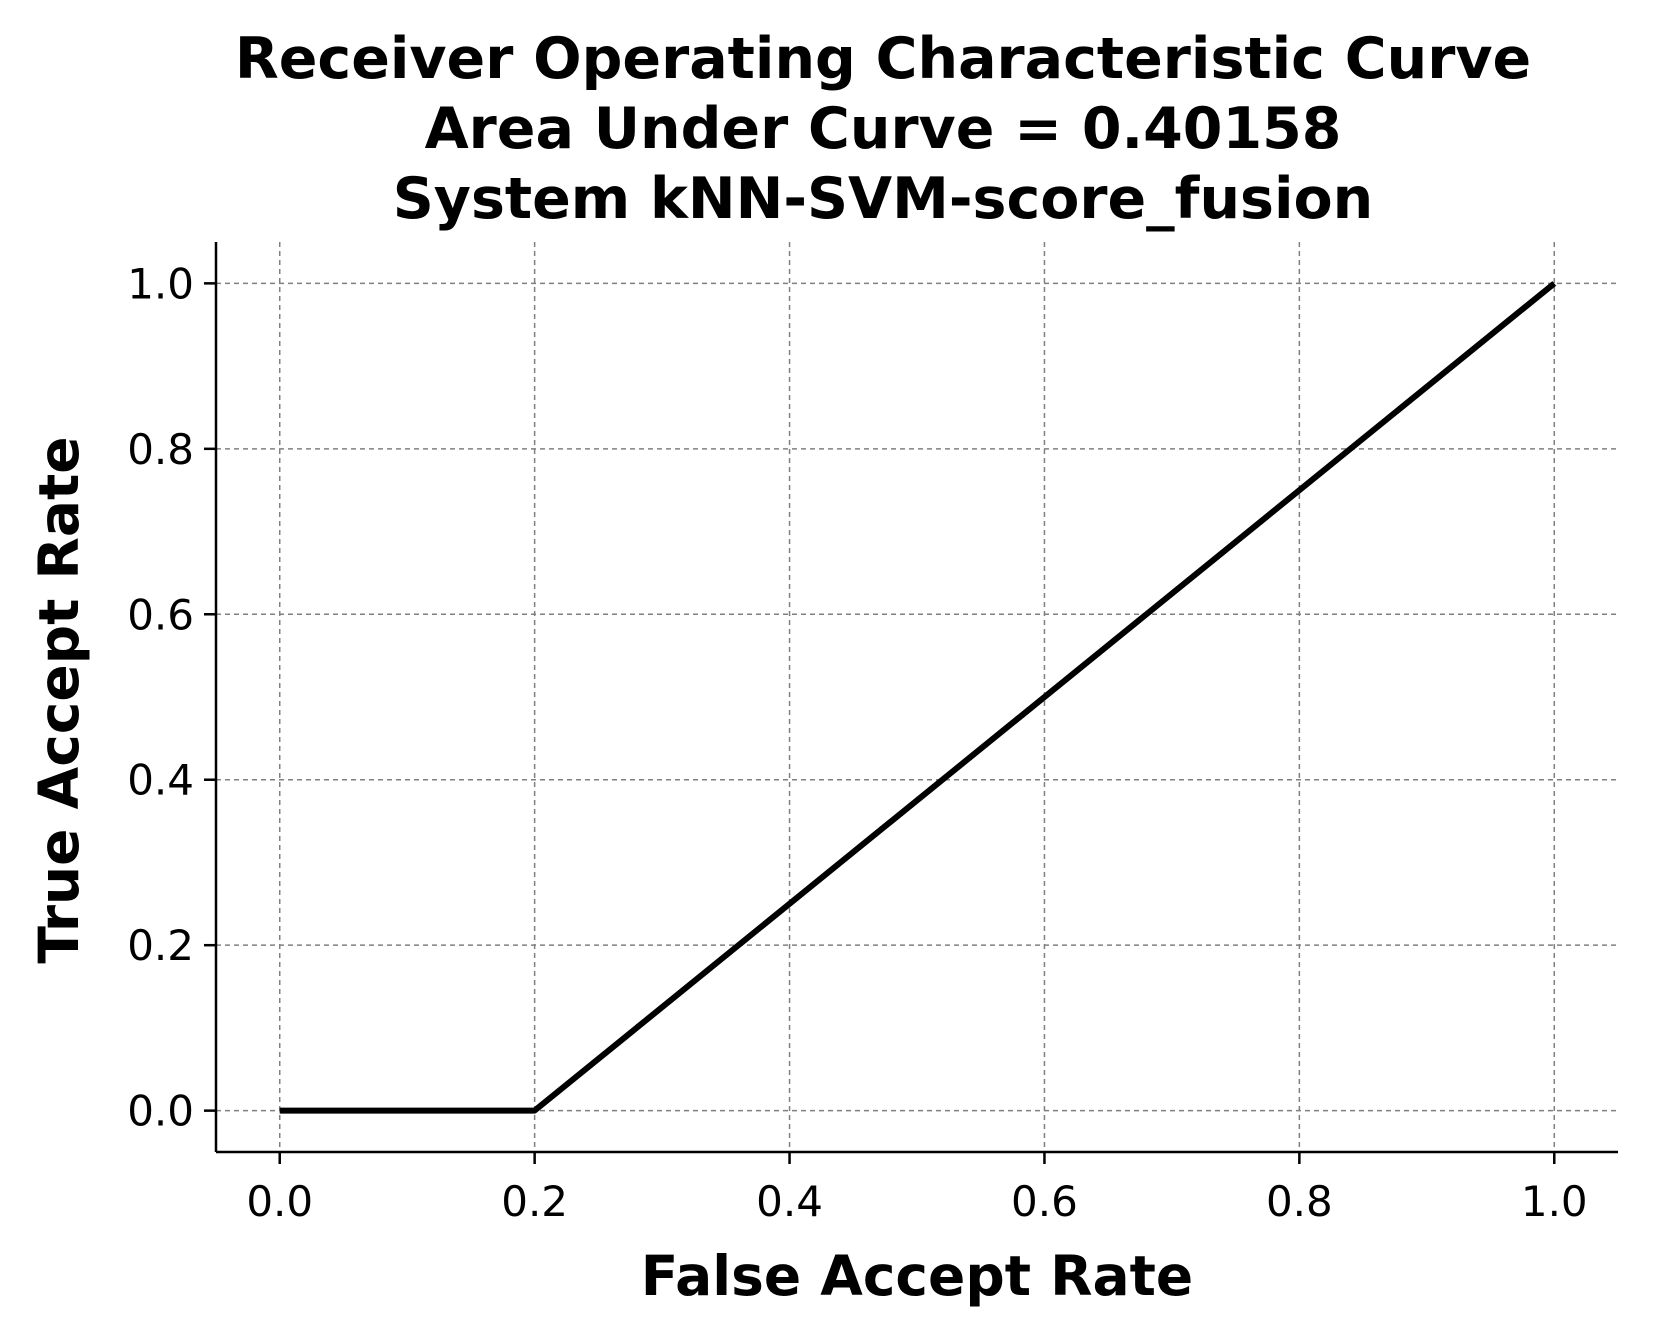  What do you see at coordinates (917, 1276) in the screenshot?
I see `x-axis-label: False Accept Rate` at bounding box center [917, 1276].